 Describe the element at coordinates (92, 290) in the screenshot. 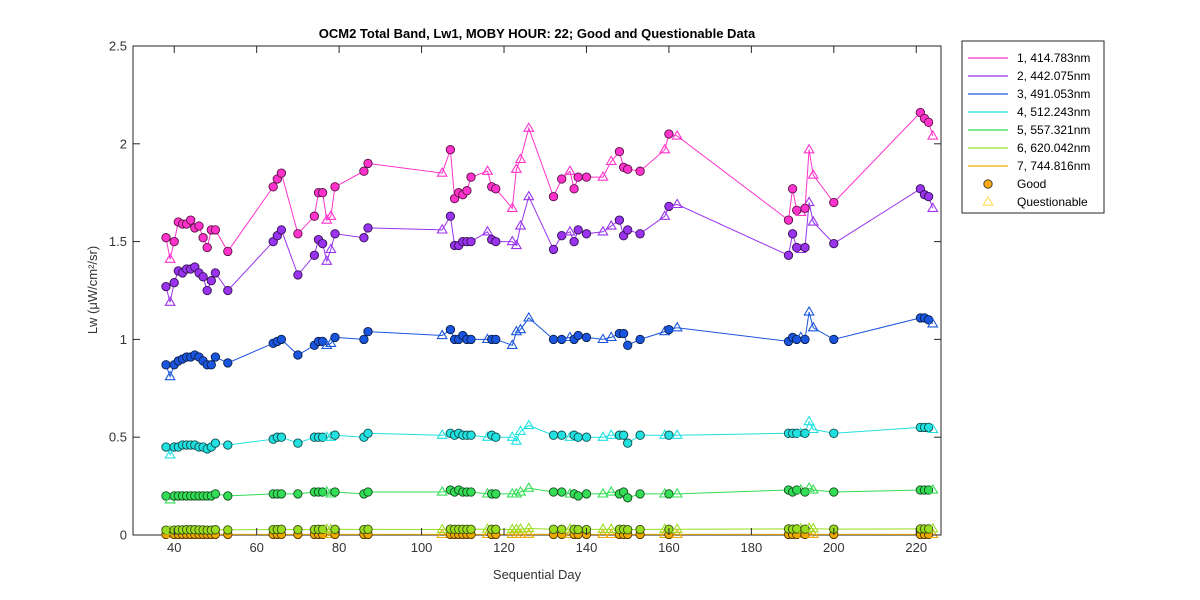

I see `y-axis-label: Lw (μW/cm²/sr)` at that location.